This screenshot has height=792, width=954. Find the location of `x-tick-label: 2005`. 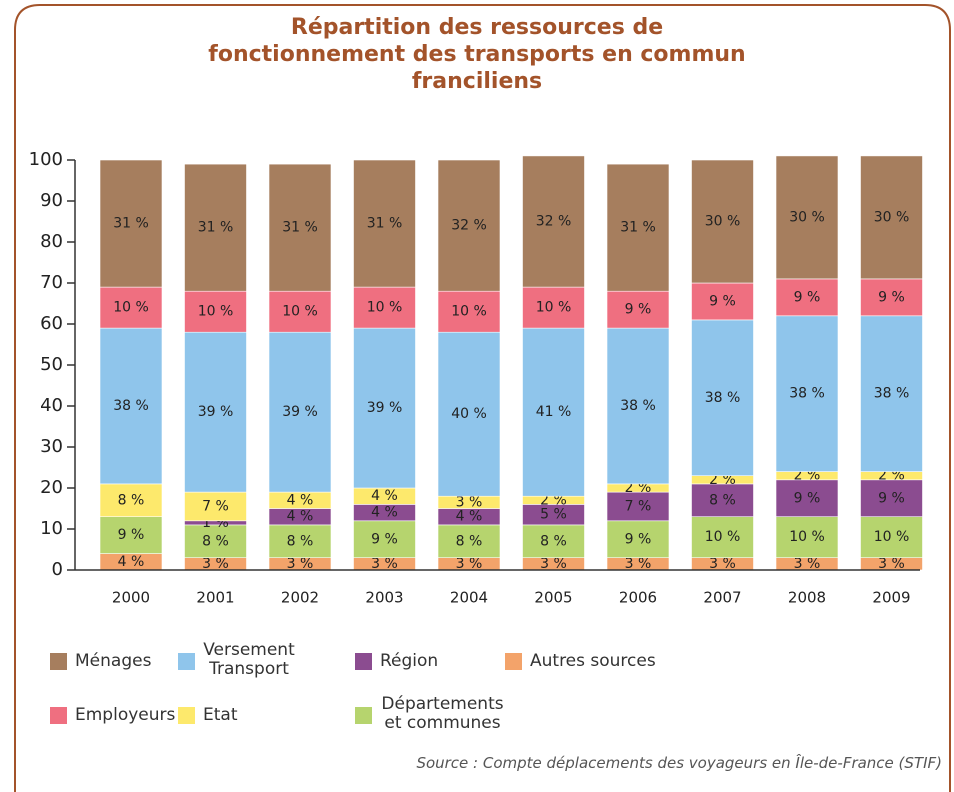

x-tick-label: 2005 is located at coordinates (553, 598).